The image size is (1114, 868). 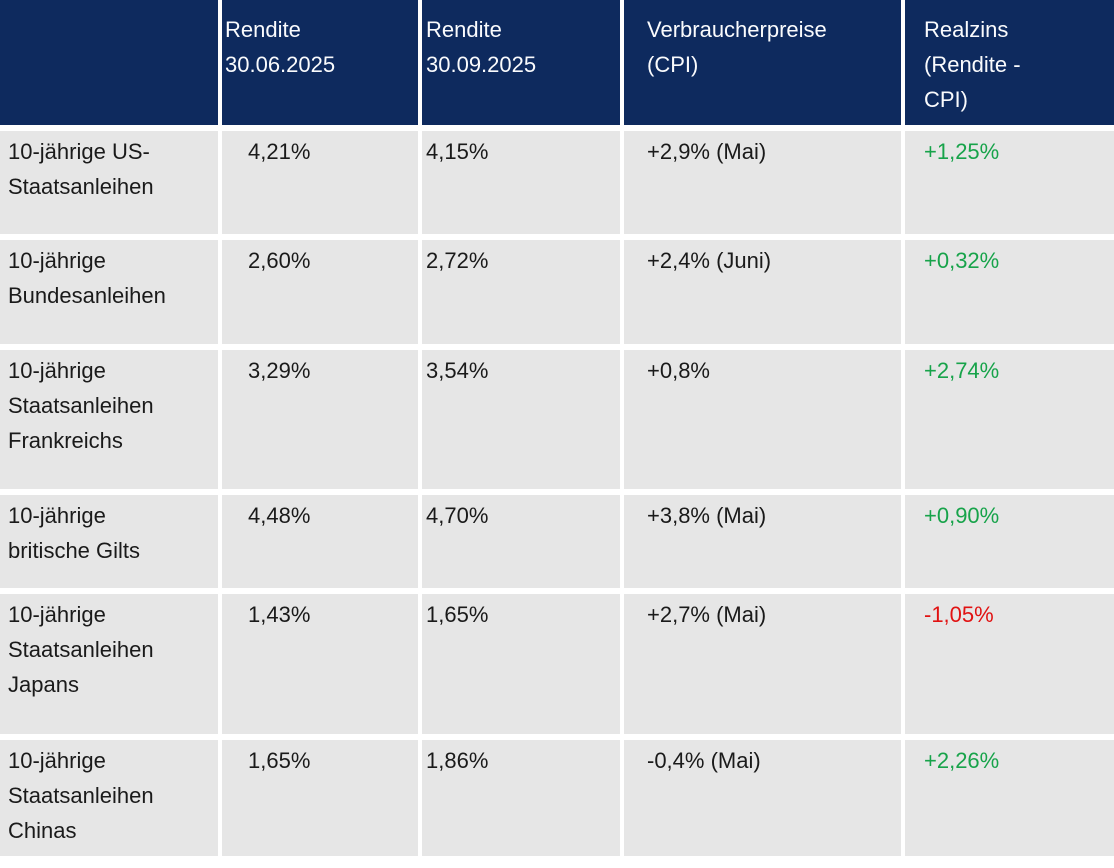 I want to click on cell-realzins: +0,32%, so click(x=1009, y=292).